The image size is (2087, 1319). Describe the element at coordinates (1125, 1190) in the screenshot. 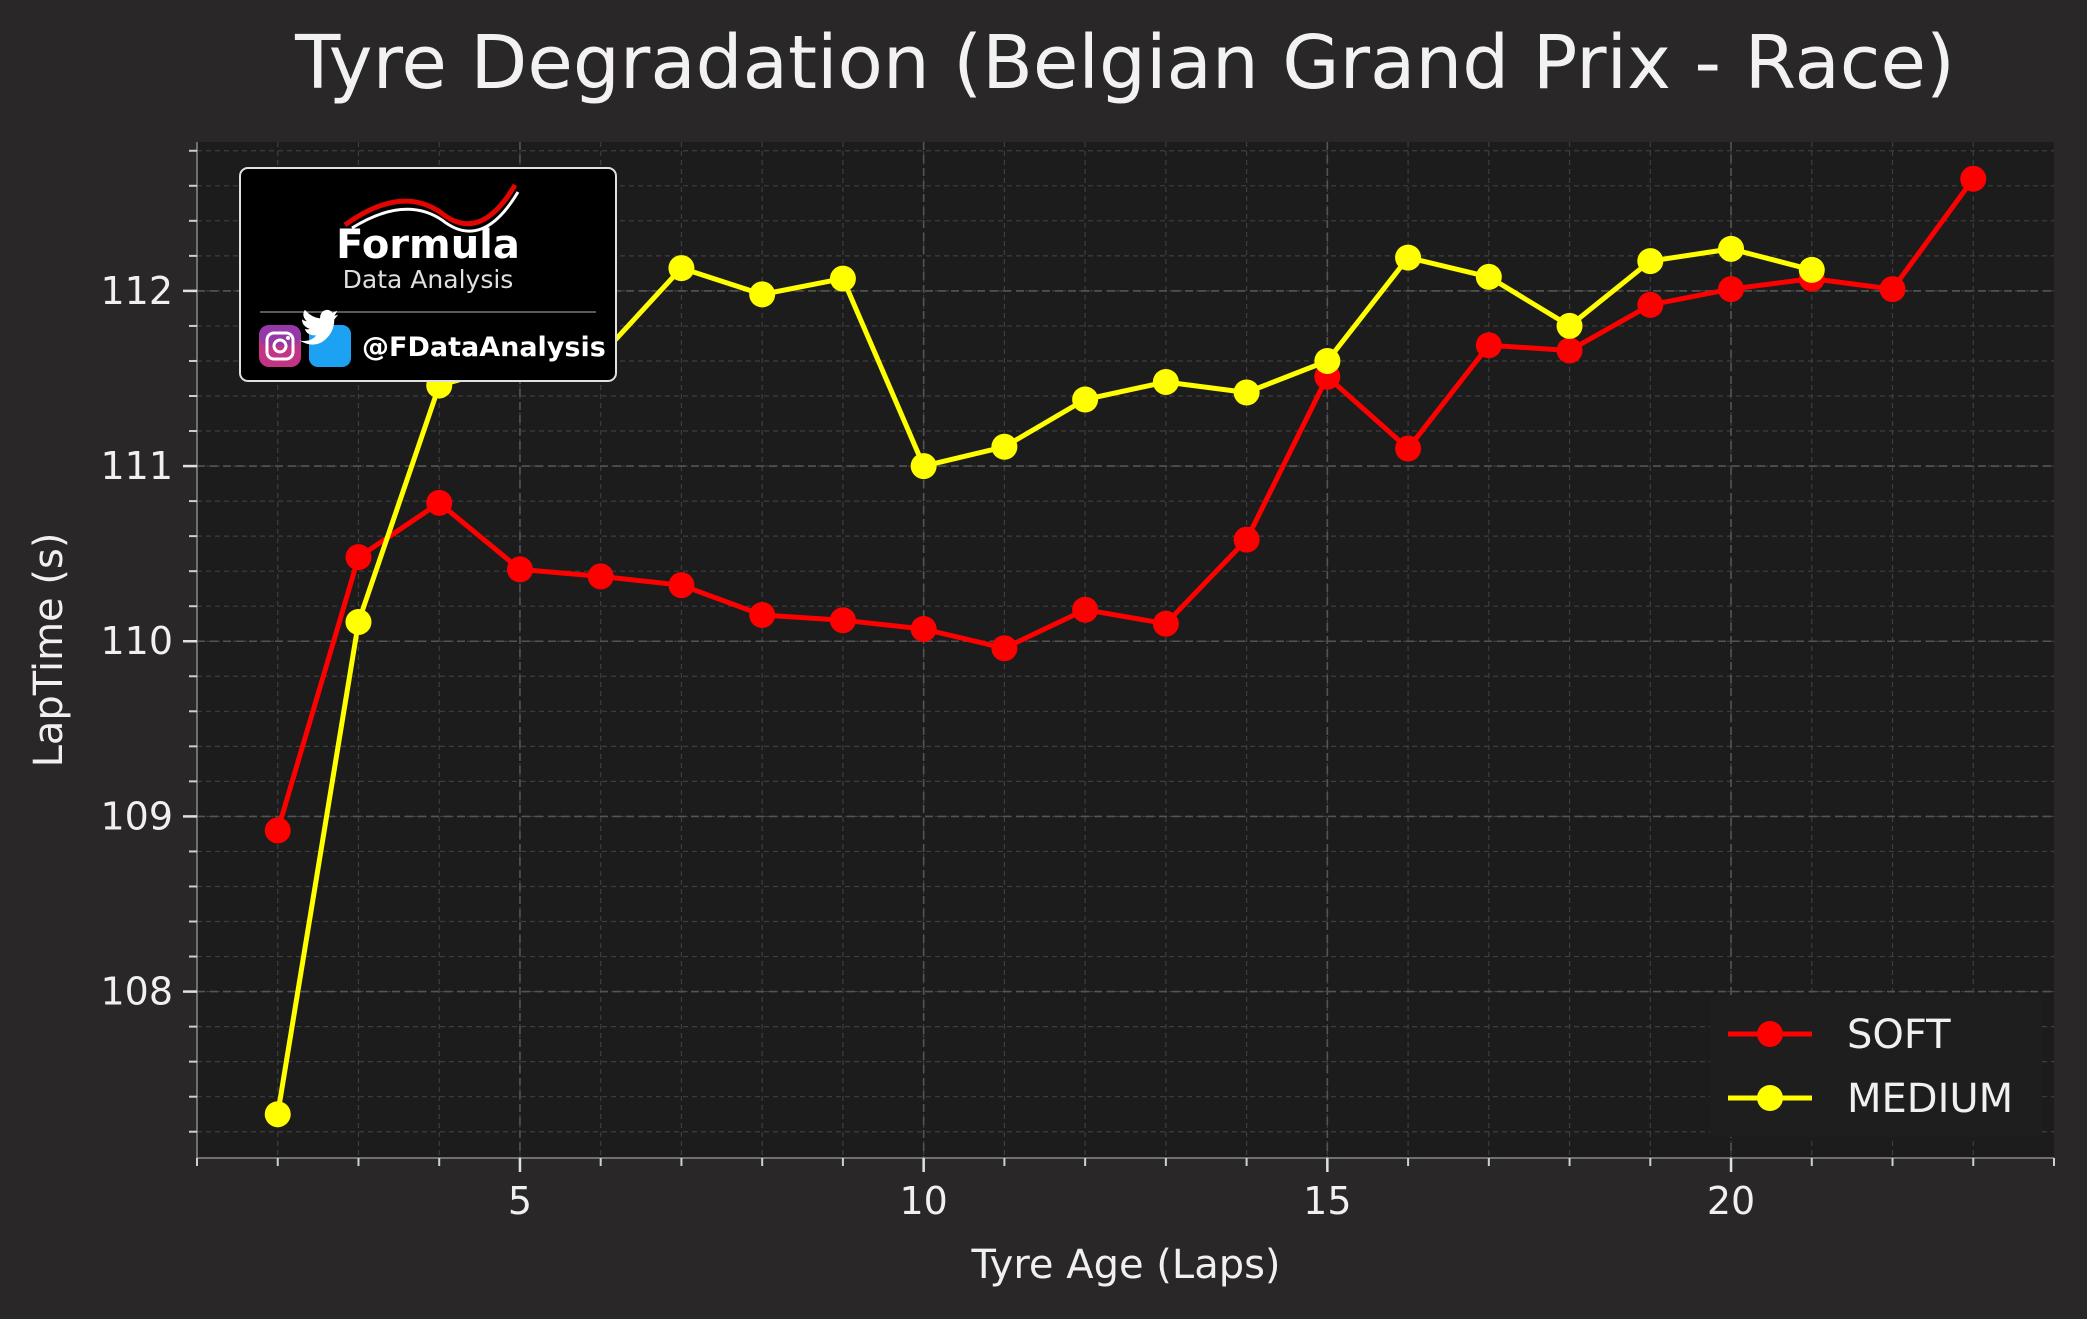

I see `x-axis-ticks: 5 10 15 20` at that location.